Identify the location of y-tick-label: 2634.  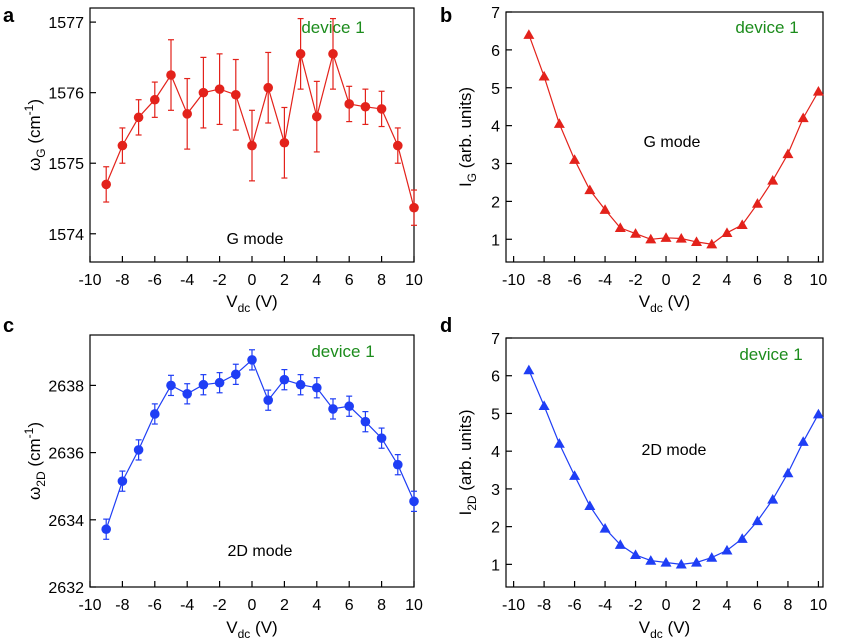
(66, 521).